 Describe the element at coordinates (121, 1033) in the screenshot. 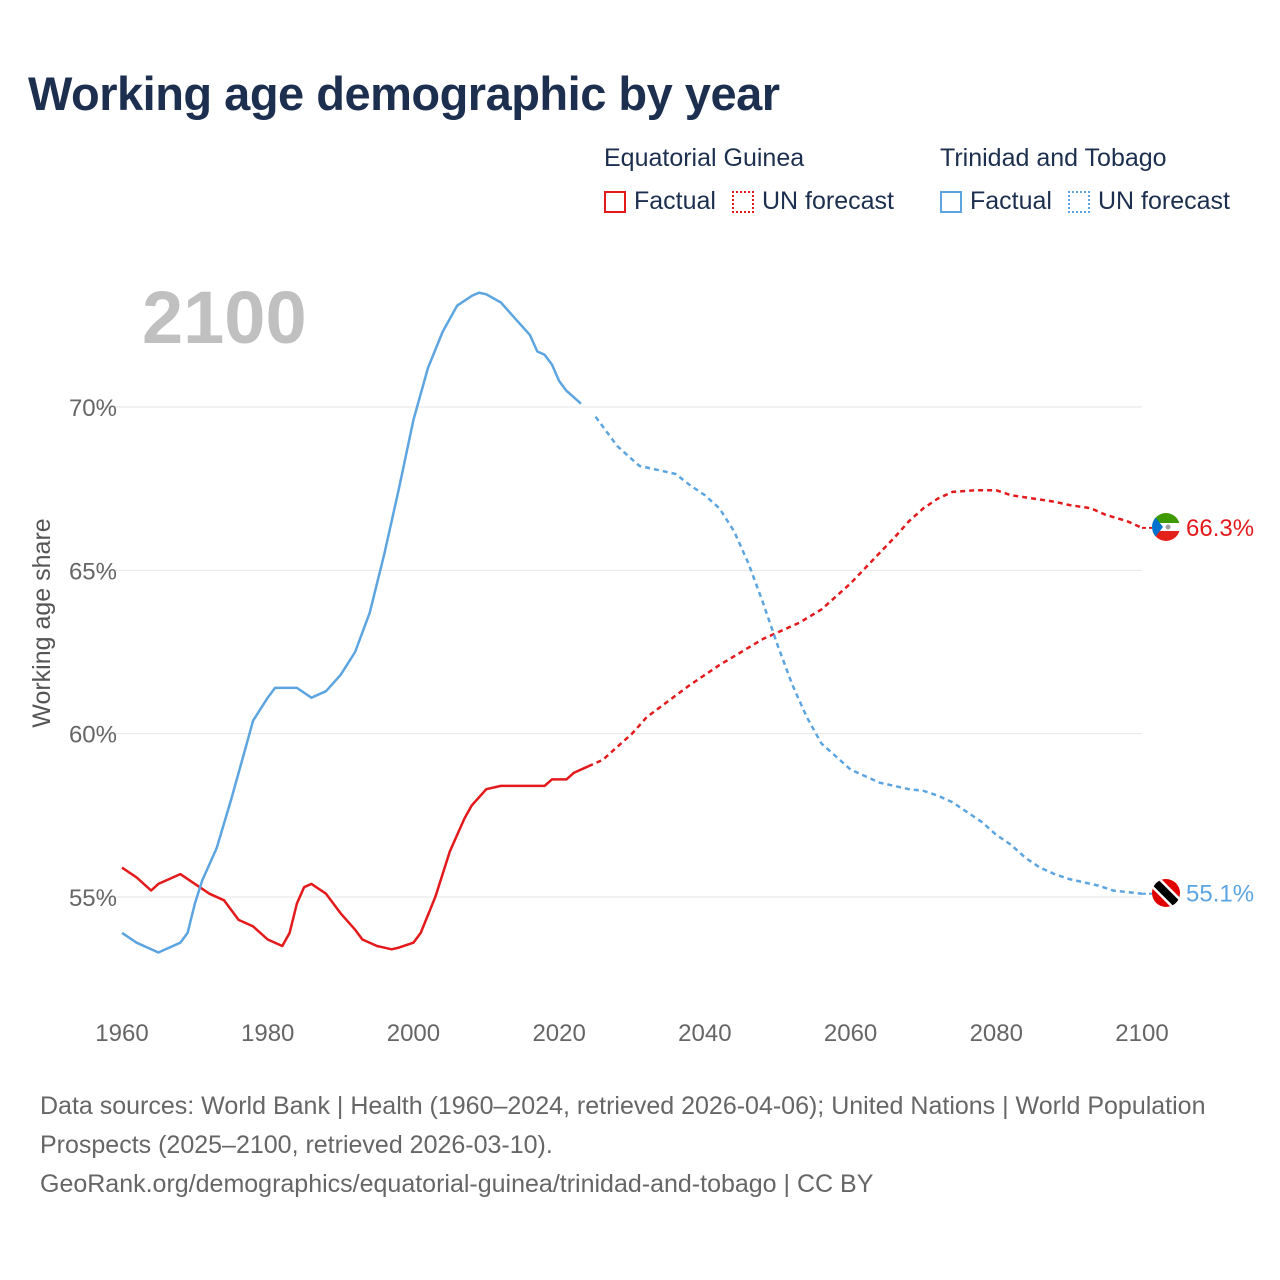

I see `x-tick-label: 1960` at that location.